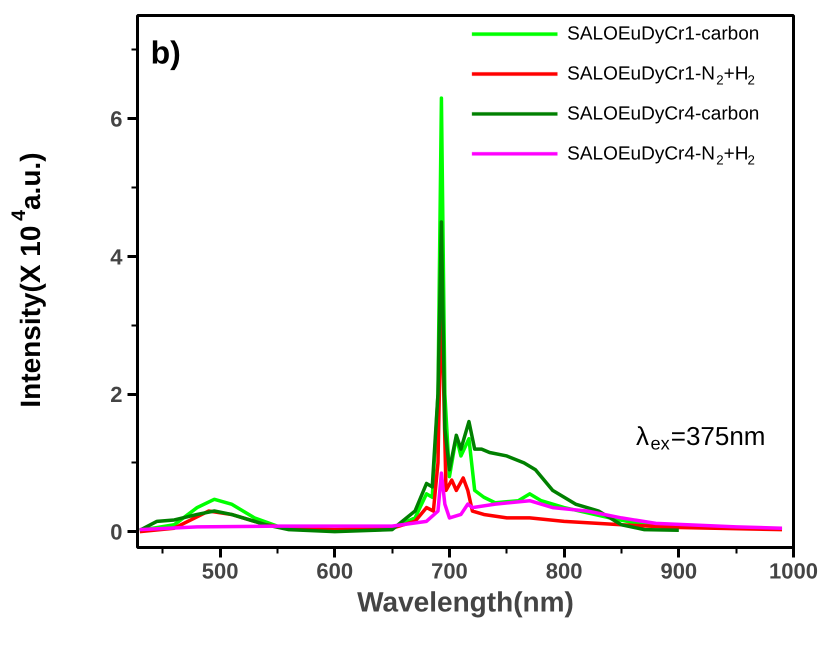 This screenshot has width=830, height=654. Describe the element at coordinates (220, 571) in the screenshot. I see `x-tick-label: 500` at that location.